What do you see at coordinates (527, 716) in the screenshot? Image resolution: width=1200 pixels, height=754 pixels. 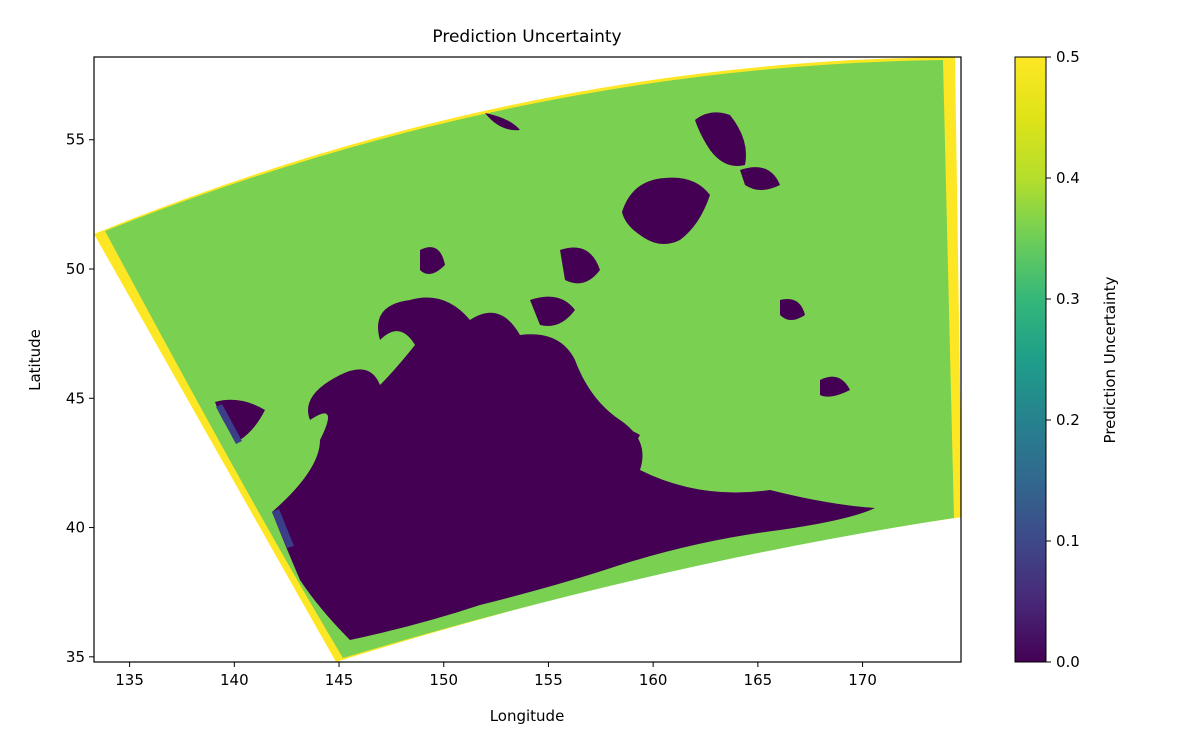 I see `x-axis-label: Longitude` at bounding box center [527, 716].